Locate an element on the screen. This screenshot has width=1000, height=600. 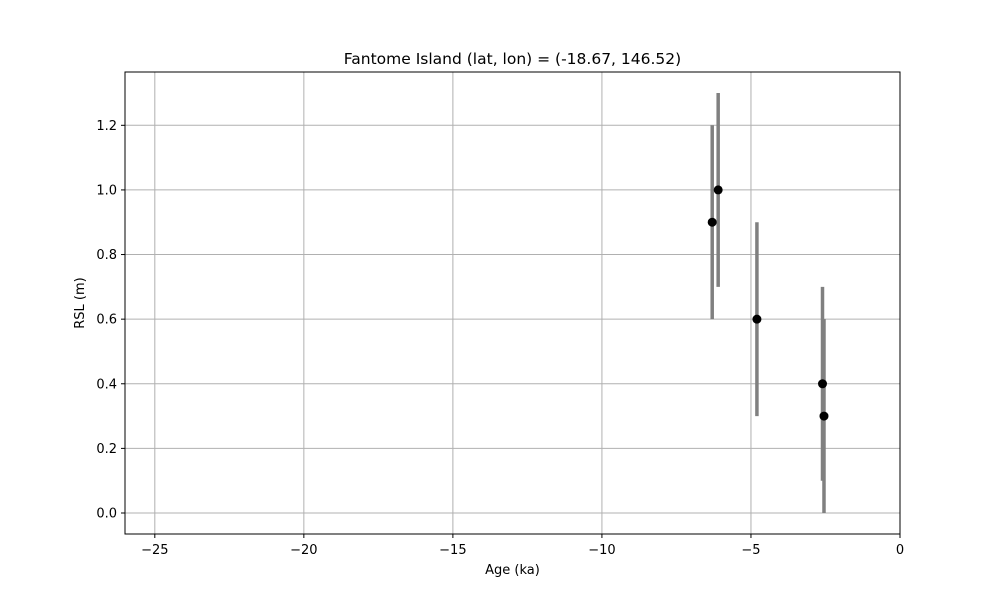
y-axis-title: RSL (m) is located at coordinates (80, 302).